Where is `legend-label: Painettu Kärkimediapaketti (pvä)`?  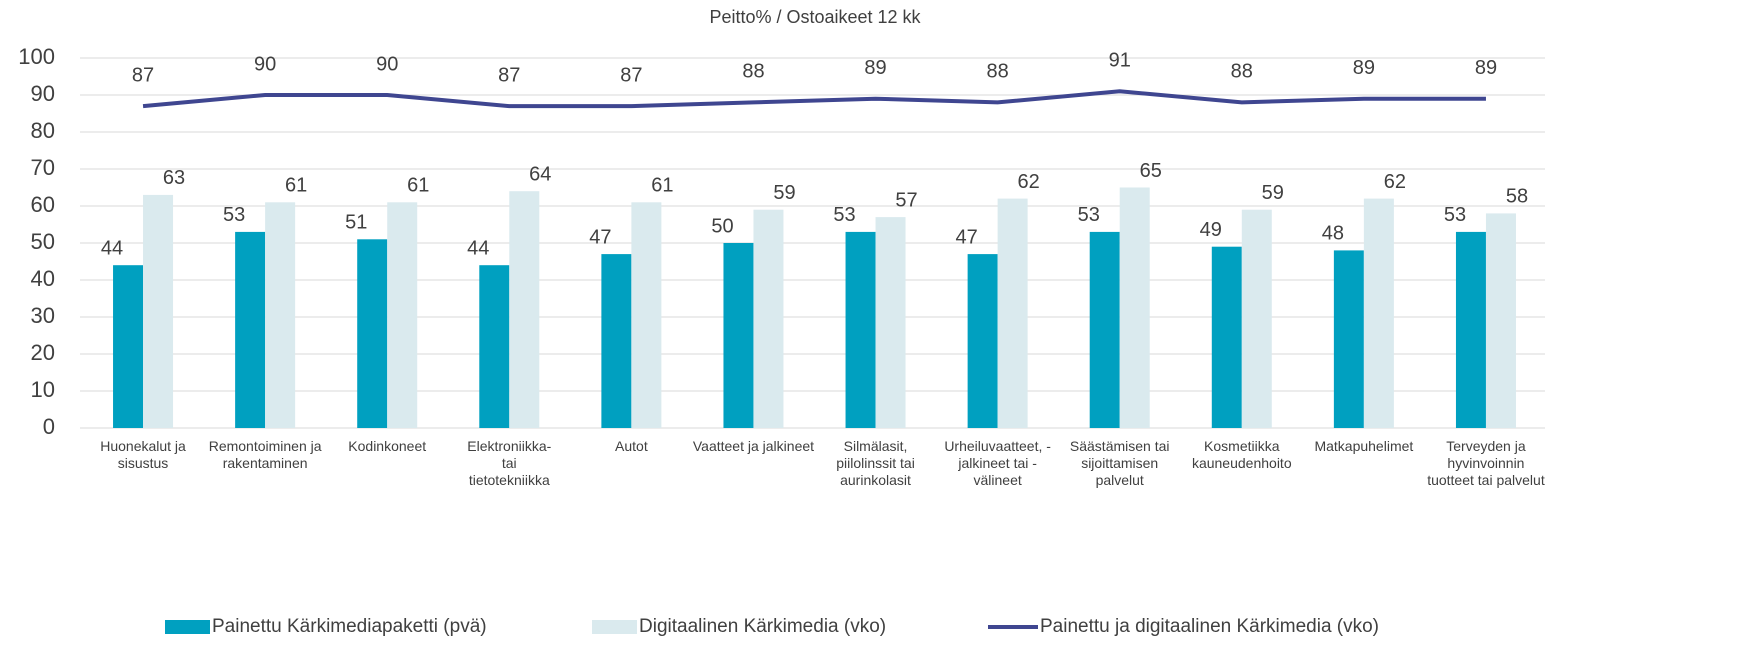 legend-label: Painettu Kärkimediapaketti (pvä) is located at coordinates (349, 626).